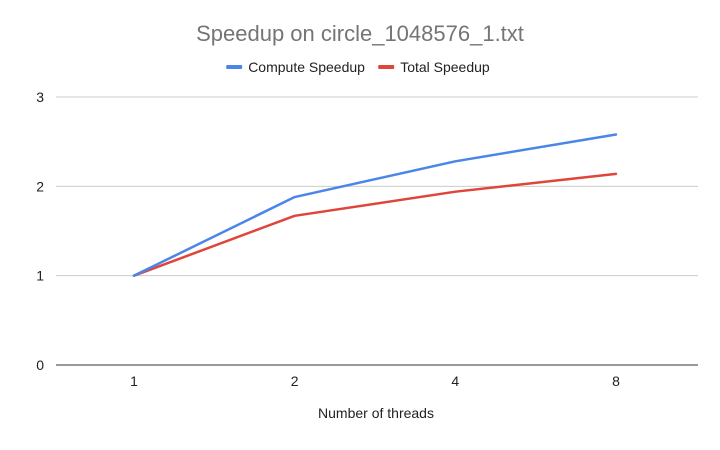 Image resolution: width=720 pixels, height=450 pixels. Describe the element at coordinates (455, 381) in the screenshot. I see `x-tick-label-4: 4` at that location.